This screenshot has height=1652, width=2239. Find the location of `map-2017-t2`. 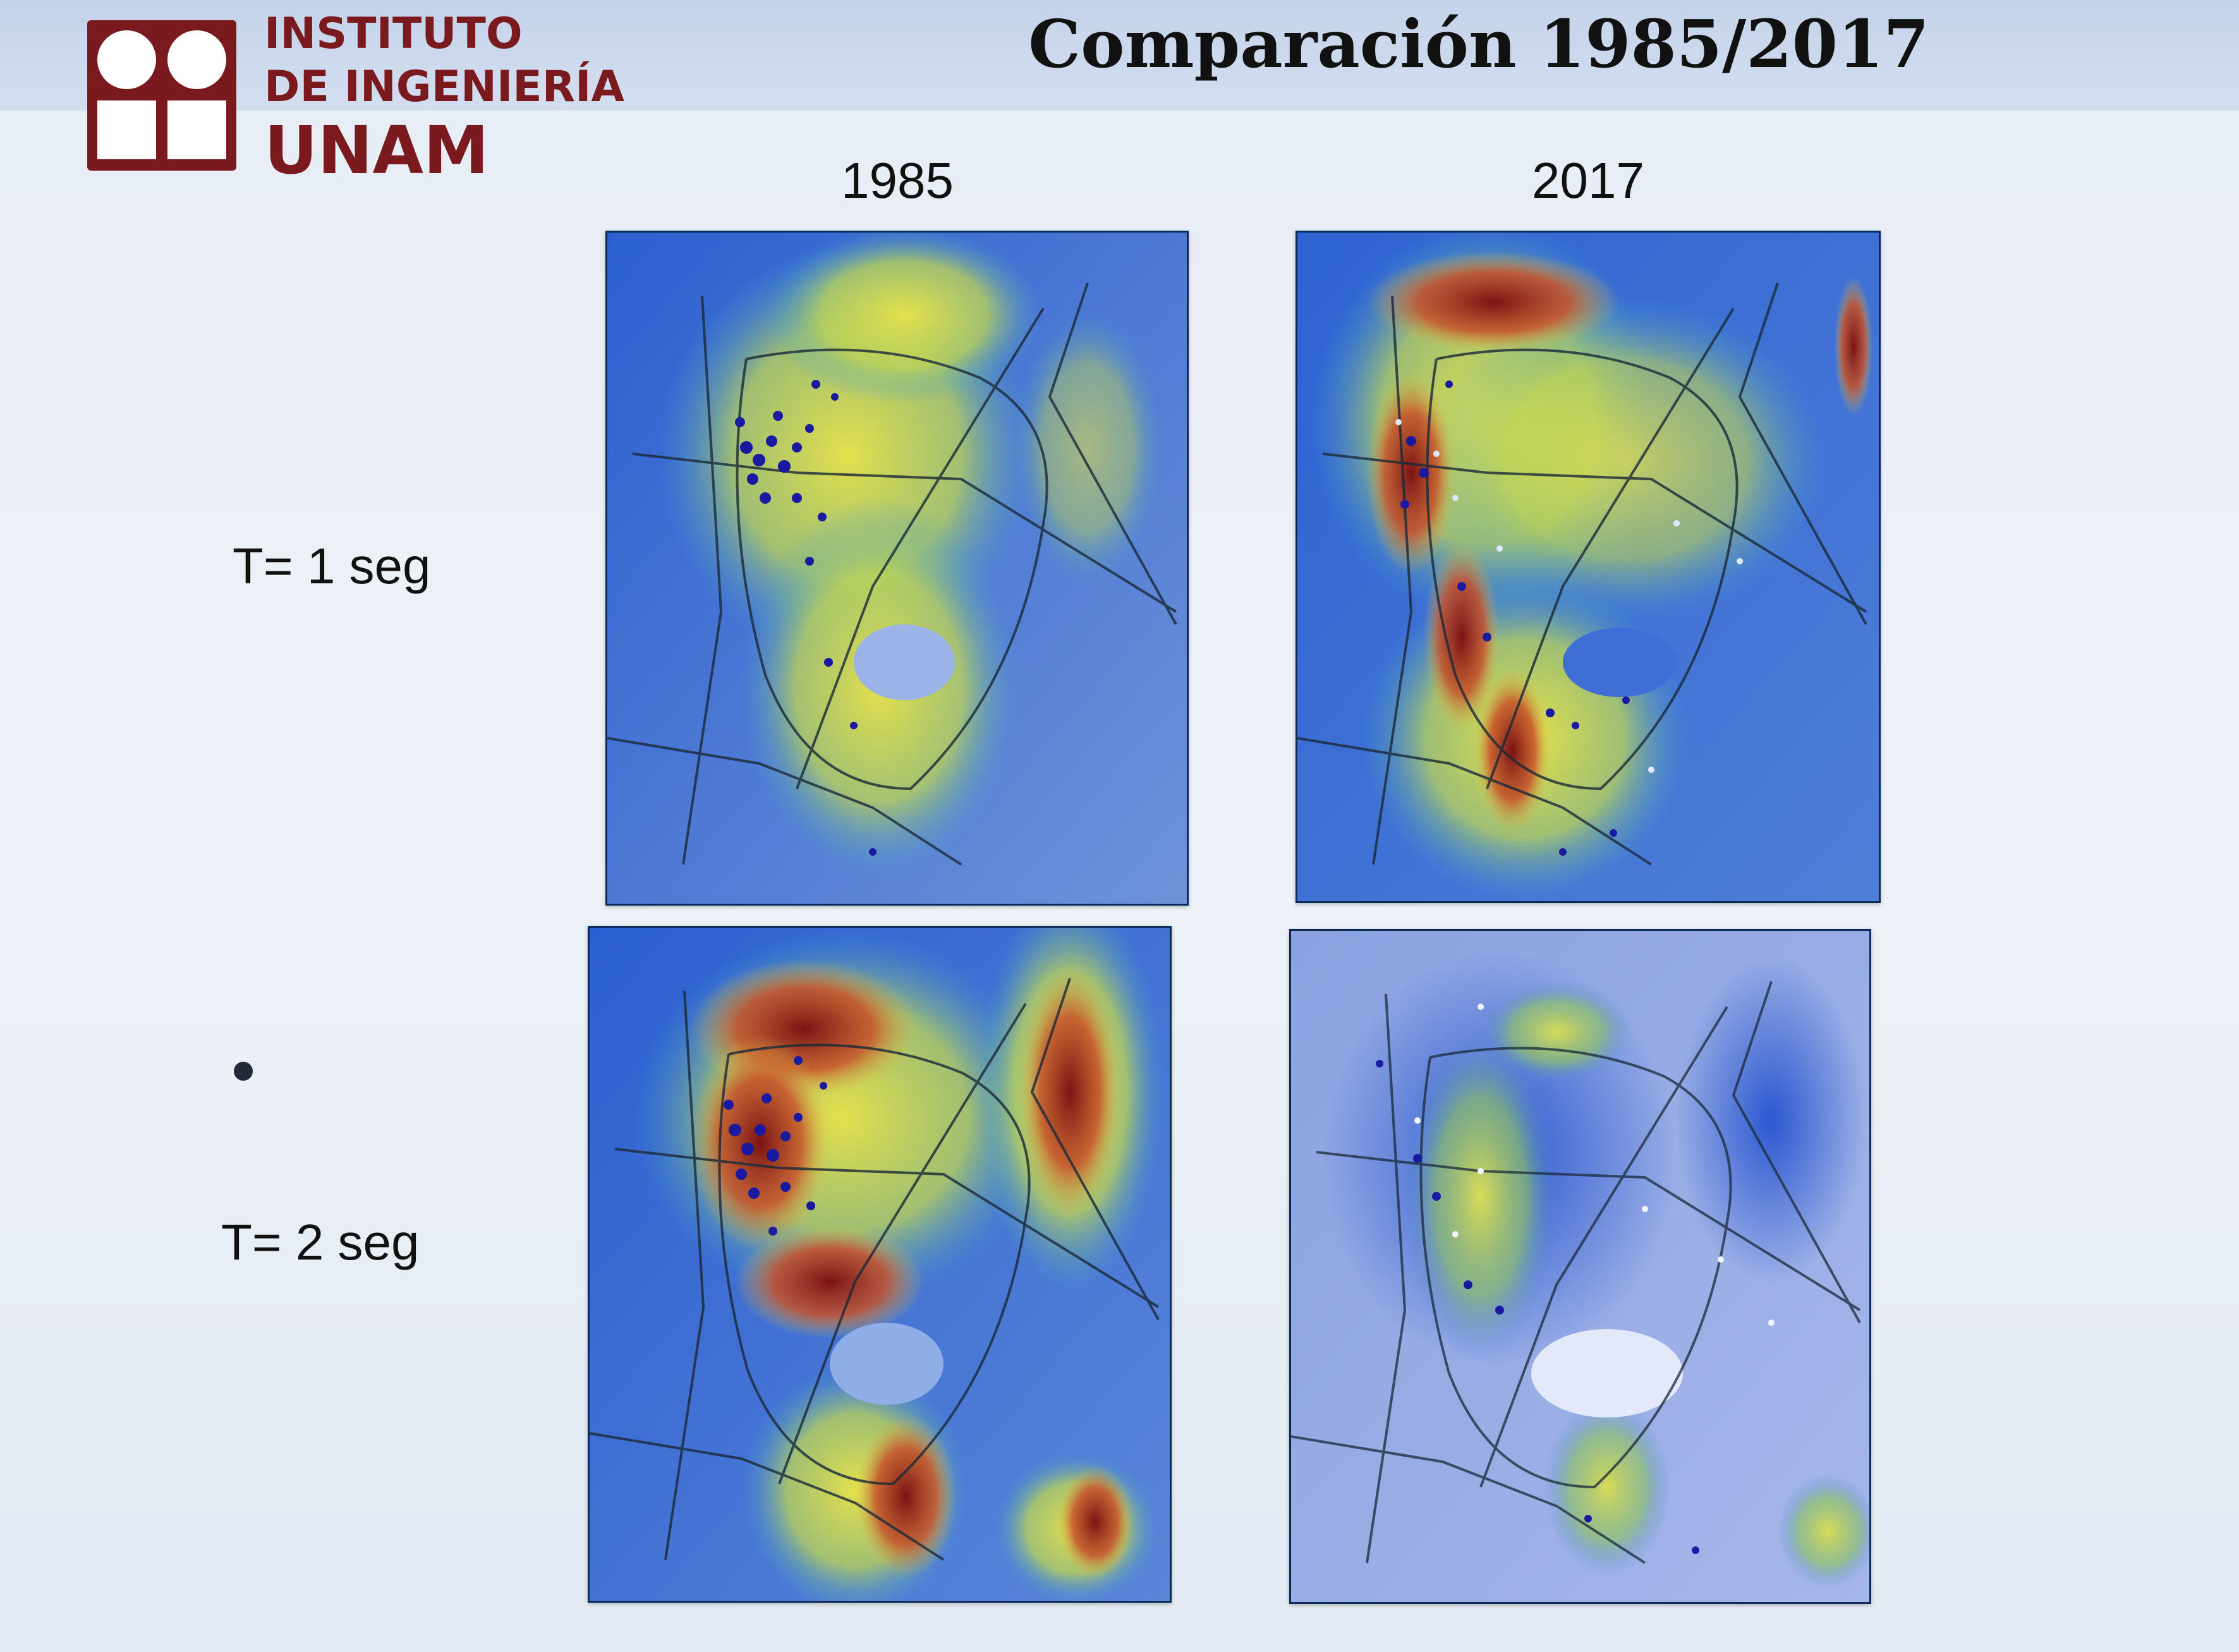

map-2017-t2 is located at coordinates (1580, 1266).